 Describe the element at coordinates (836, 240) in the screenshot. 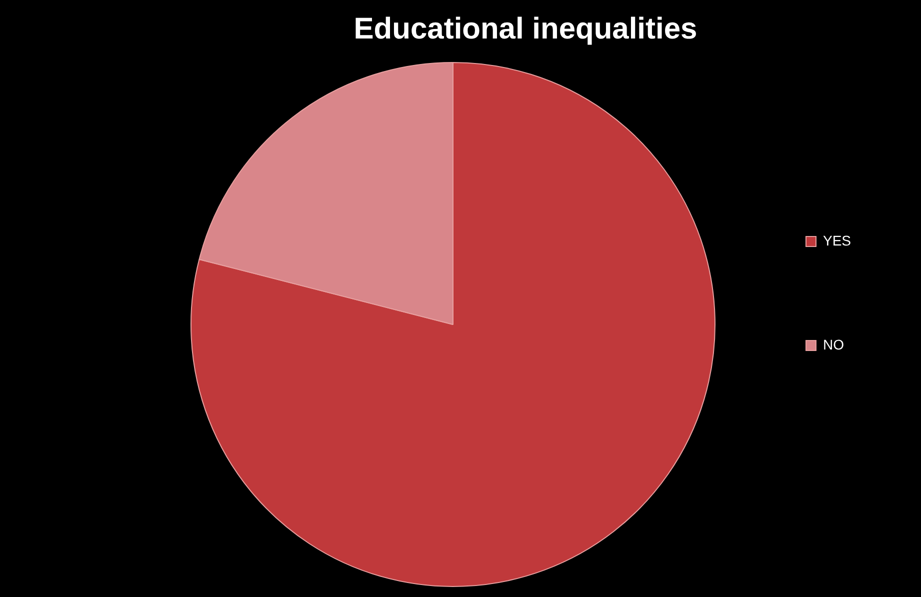

I see `legend-label: YES` at that location.